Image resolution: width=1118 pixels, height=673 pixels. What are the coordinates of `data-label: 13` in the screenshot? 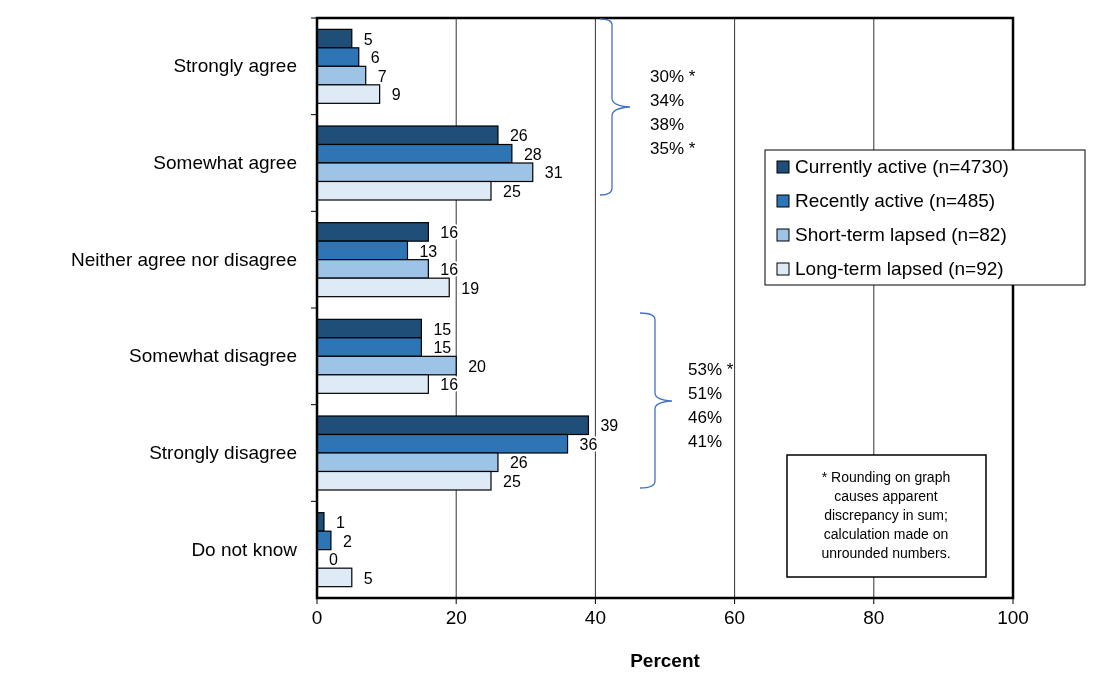 It's located at (428, 251).